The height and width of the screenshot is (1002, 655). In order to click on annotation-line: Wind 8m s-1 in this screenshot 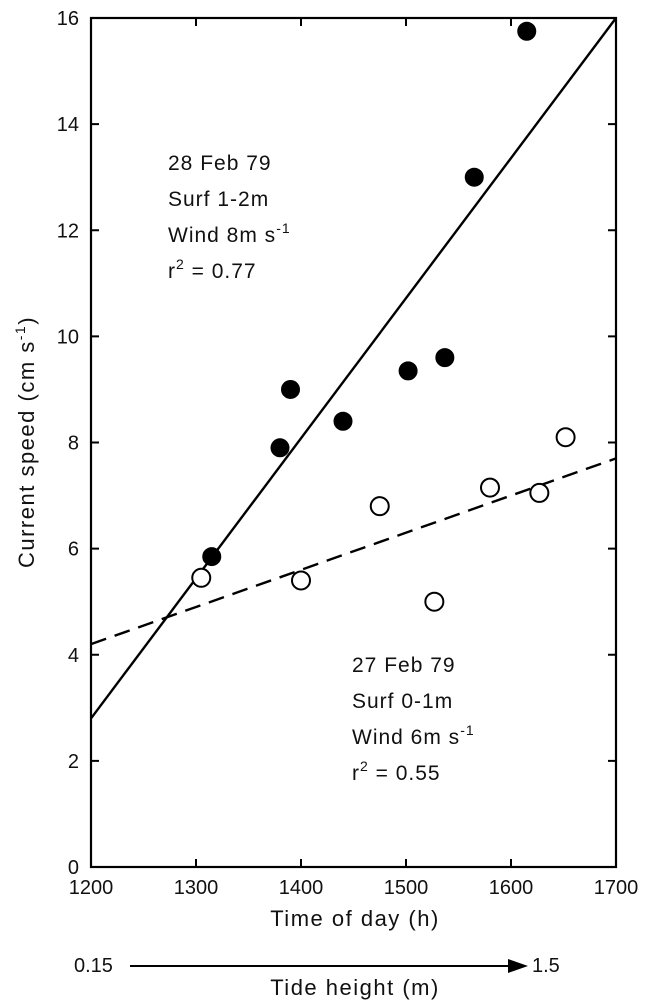, I will do `click(229, 233)`.